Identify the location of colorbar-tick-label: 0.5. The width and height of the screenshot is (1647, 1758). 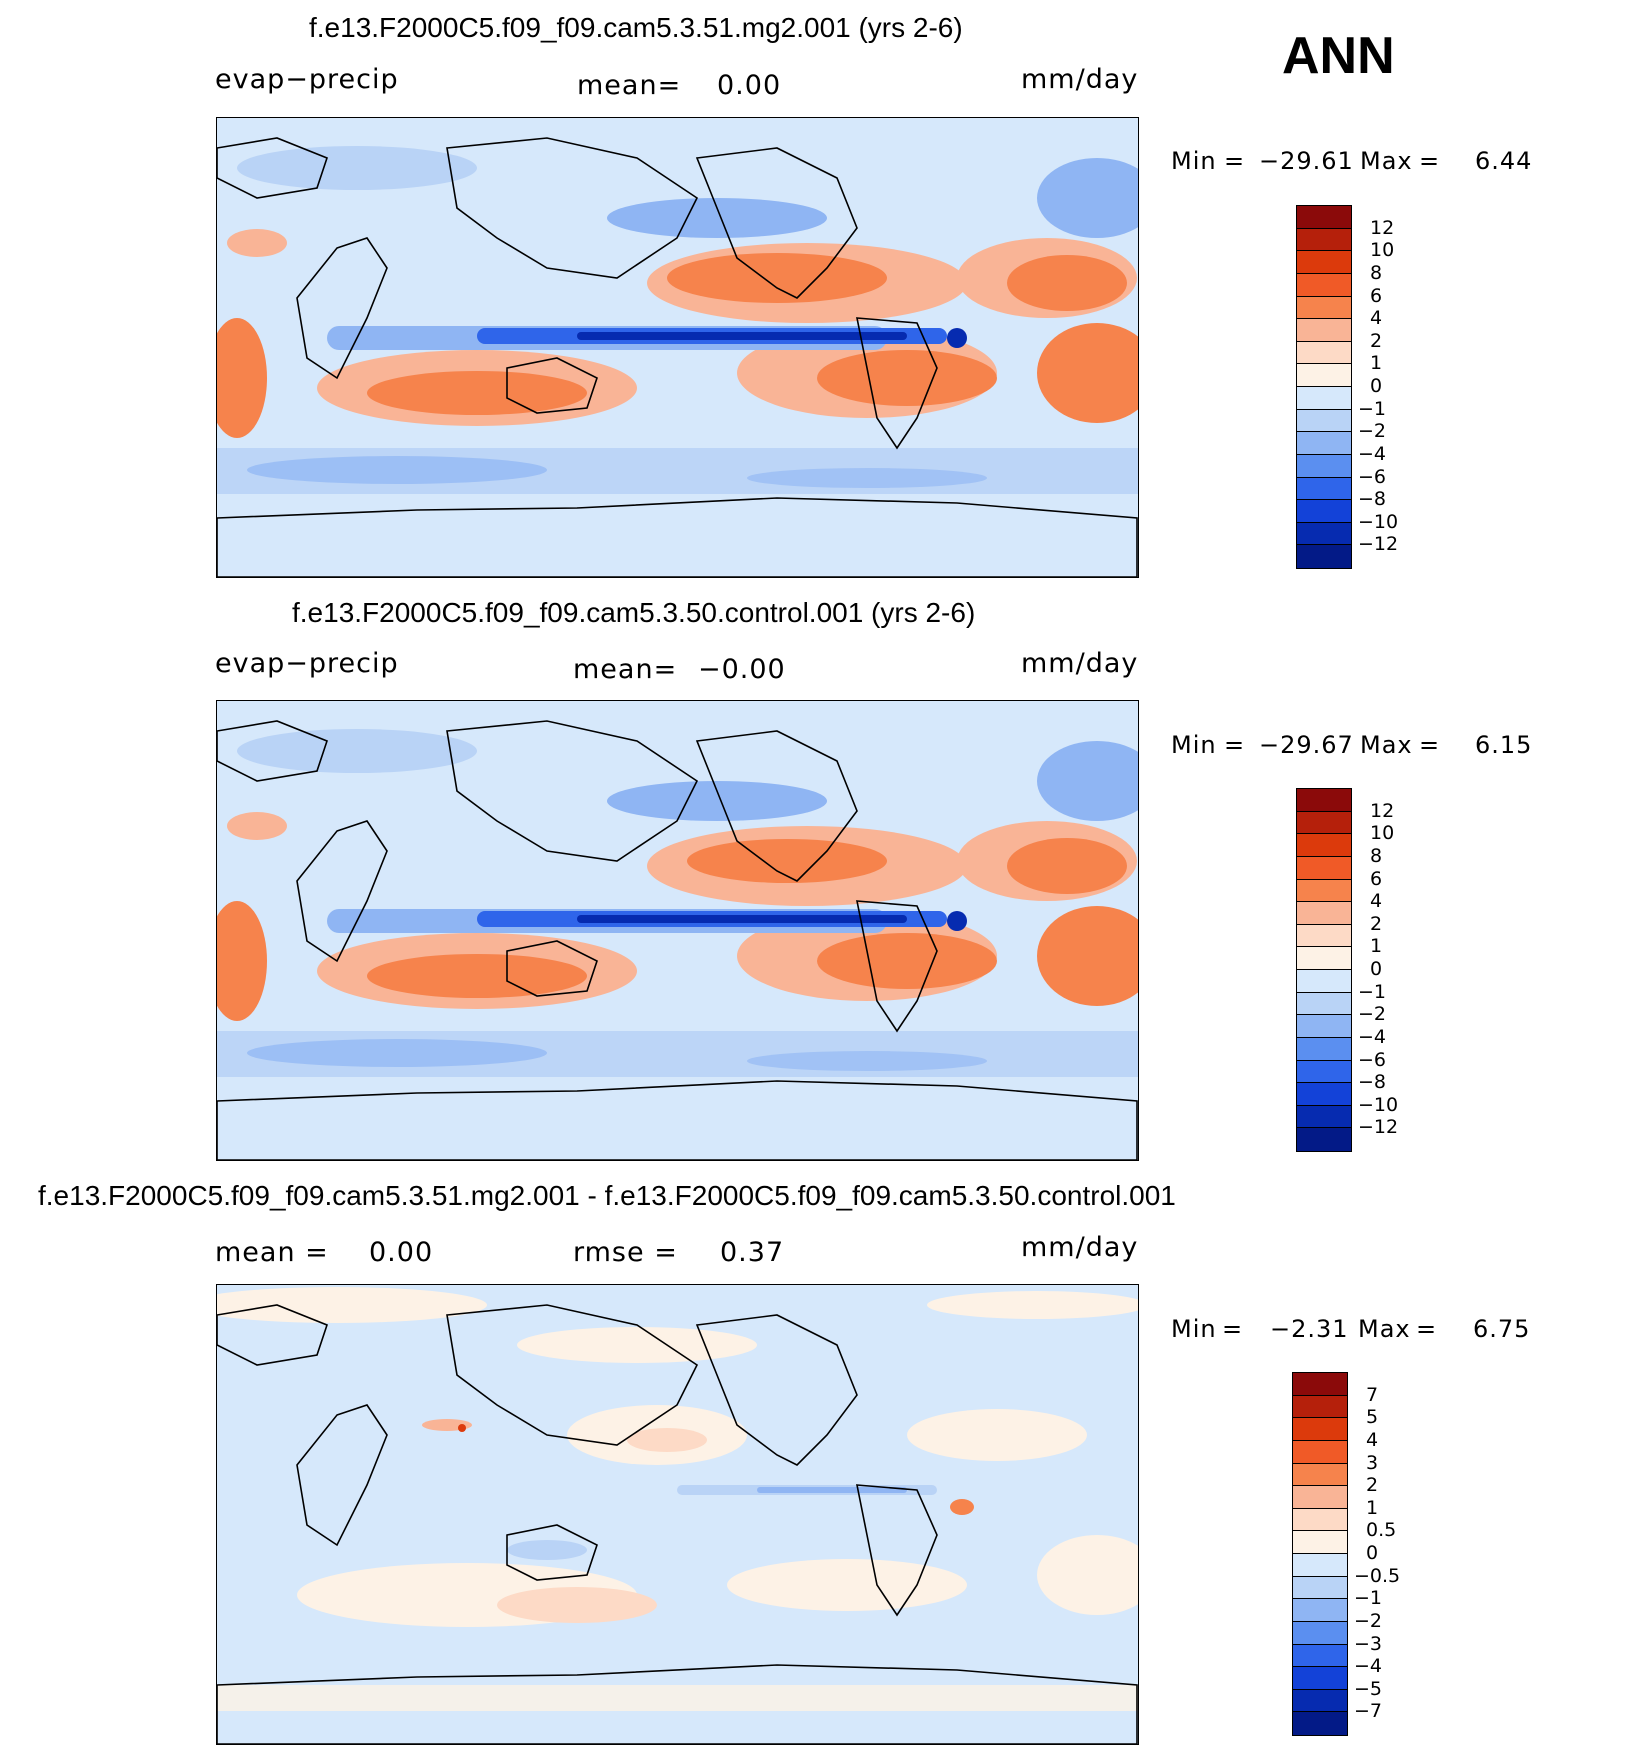
(1381, 1530).